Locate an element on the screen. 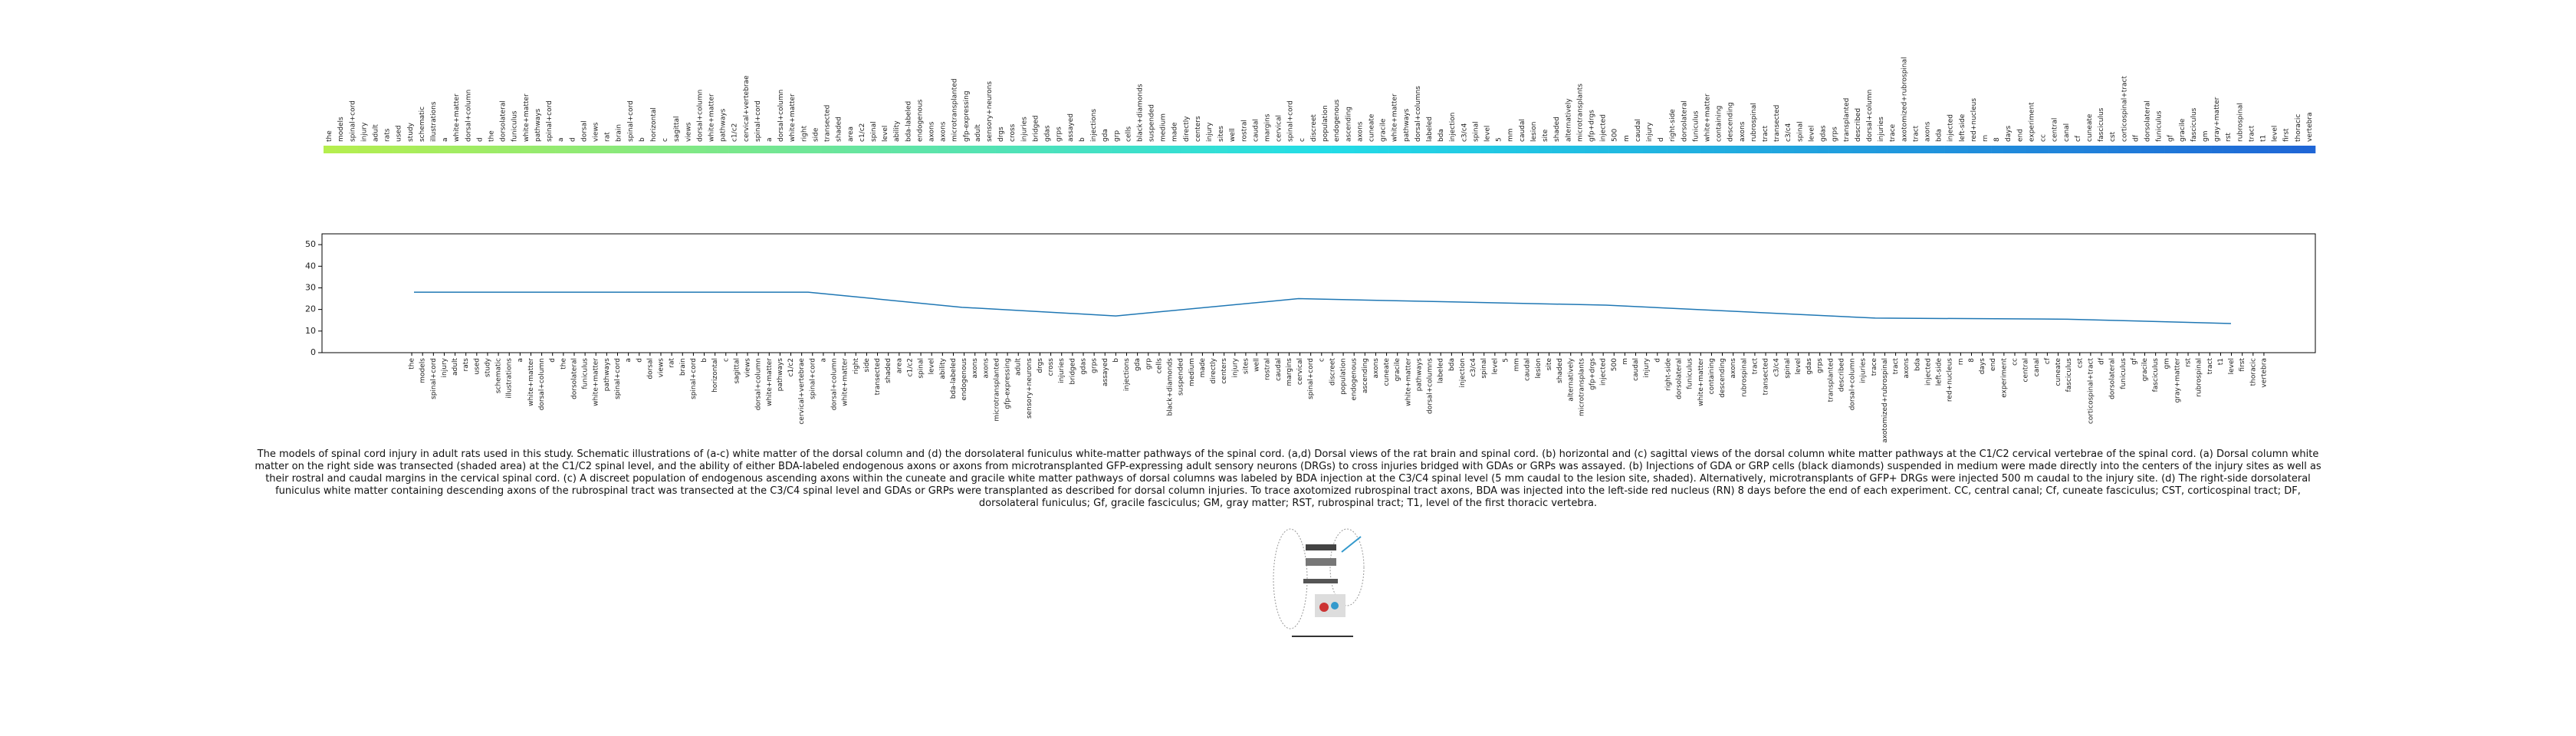  x-tick-label: ascending is located at coordinates (1366, 376).